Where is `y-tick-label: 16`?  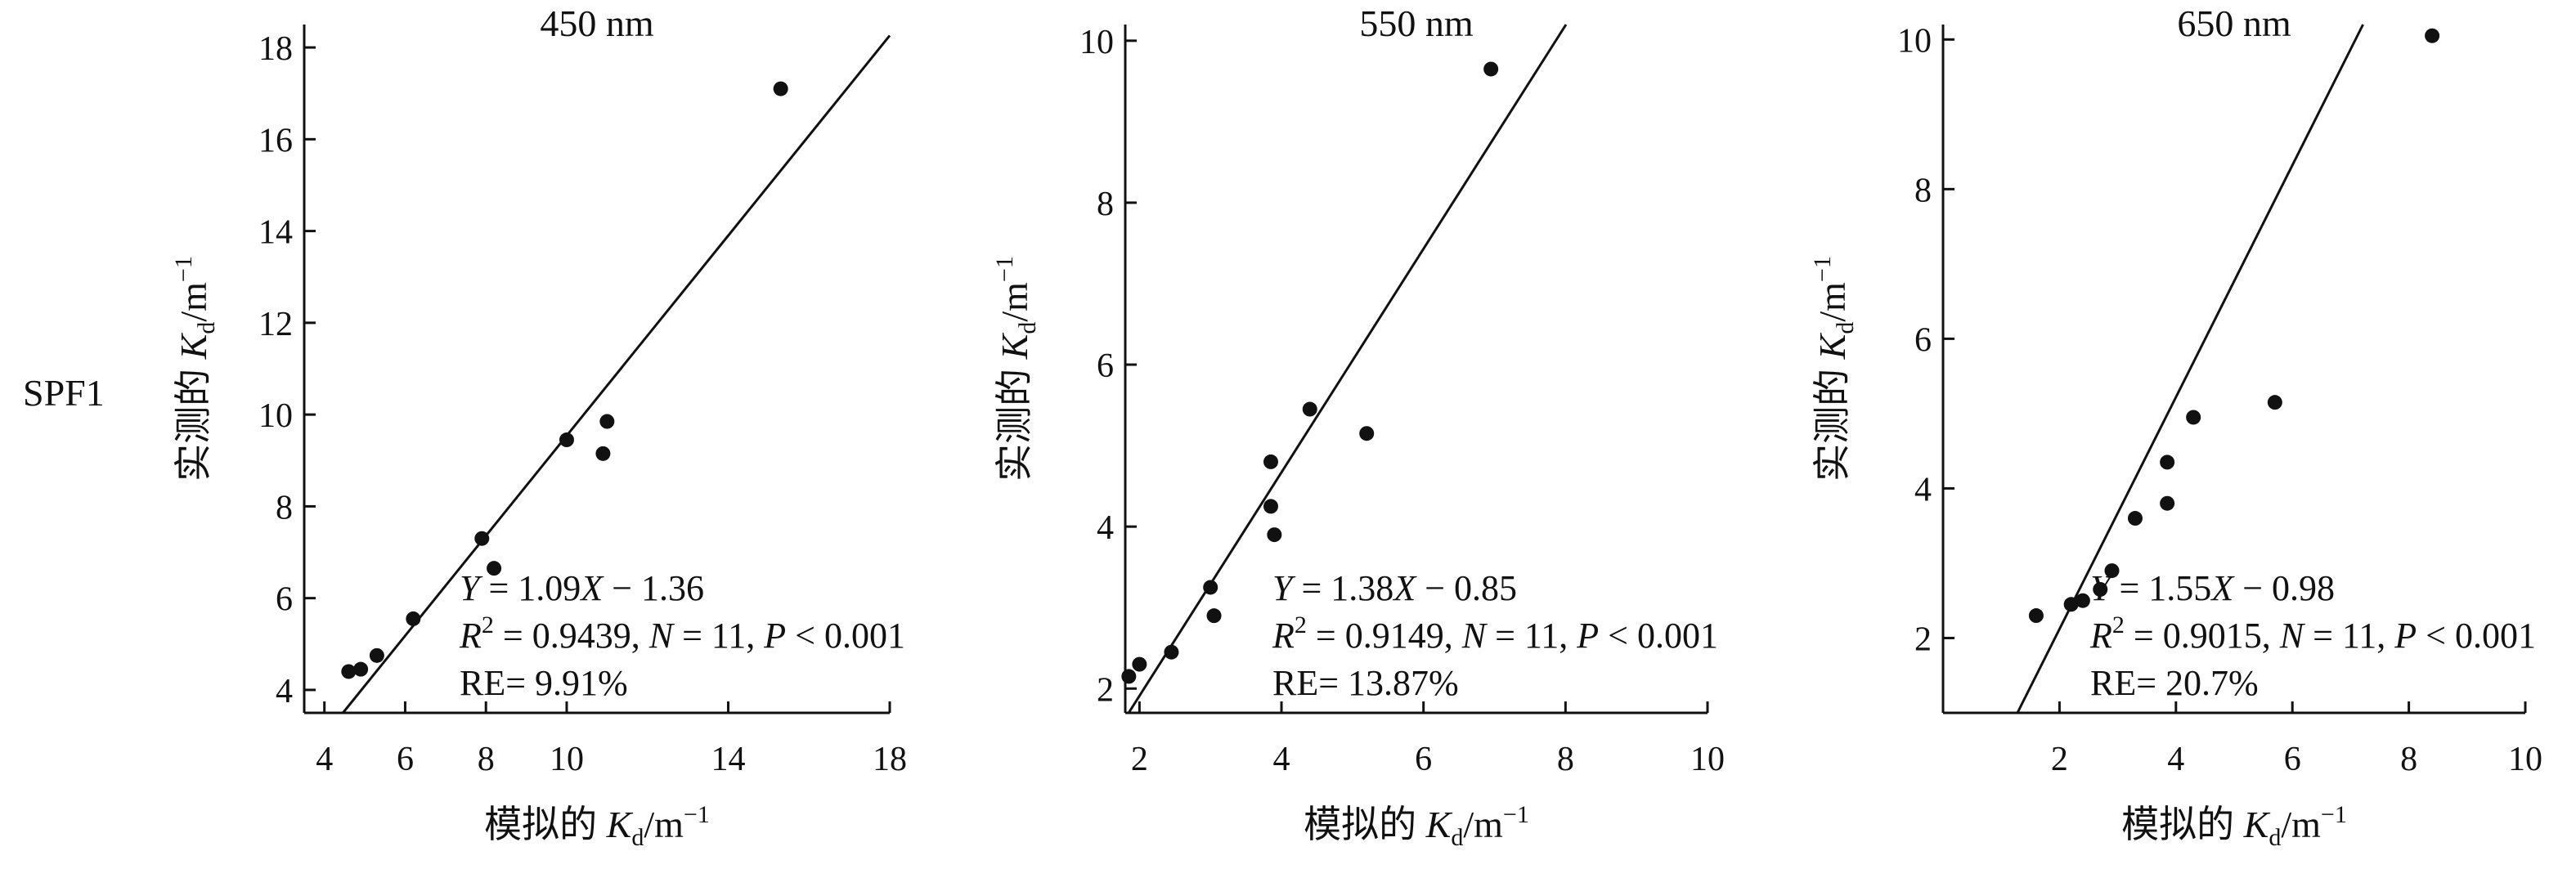 y-tick-label: 16 is located at coordinates (275, 140).